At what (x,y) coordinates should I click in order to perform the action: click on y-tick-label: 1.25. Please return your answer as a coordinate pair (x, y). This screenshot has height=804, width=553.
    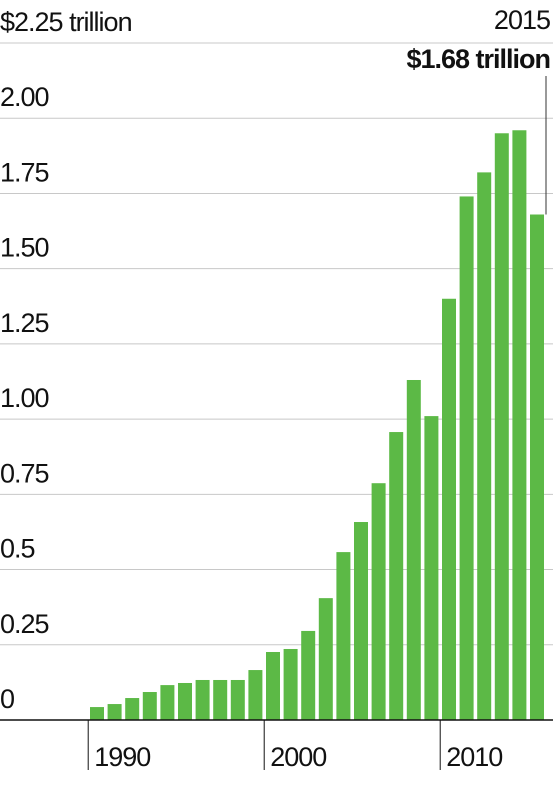
    Looking at the image, I should click on (24, 323).